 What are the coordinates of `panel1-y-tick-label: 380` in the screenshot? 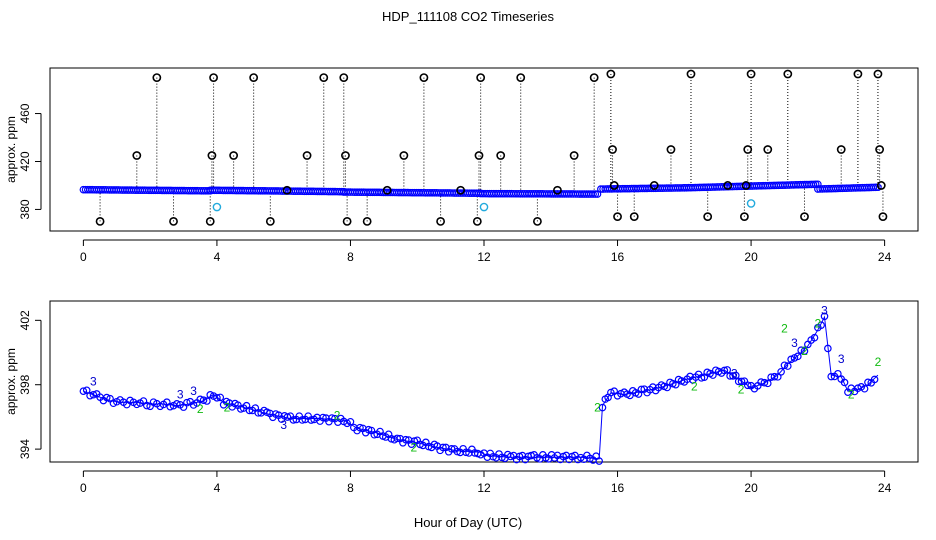 It's located at (25, 209).